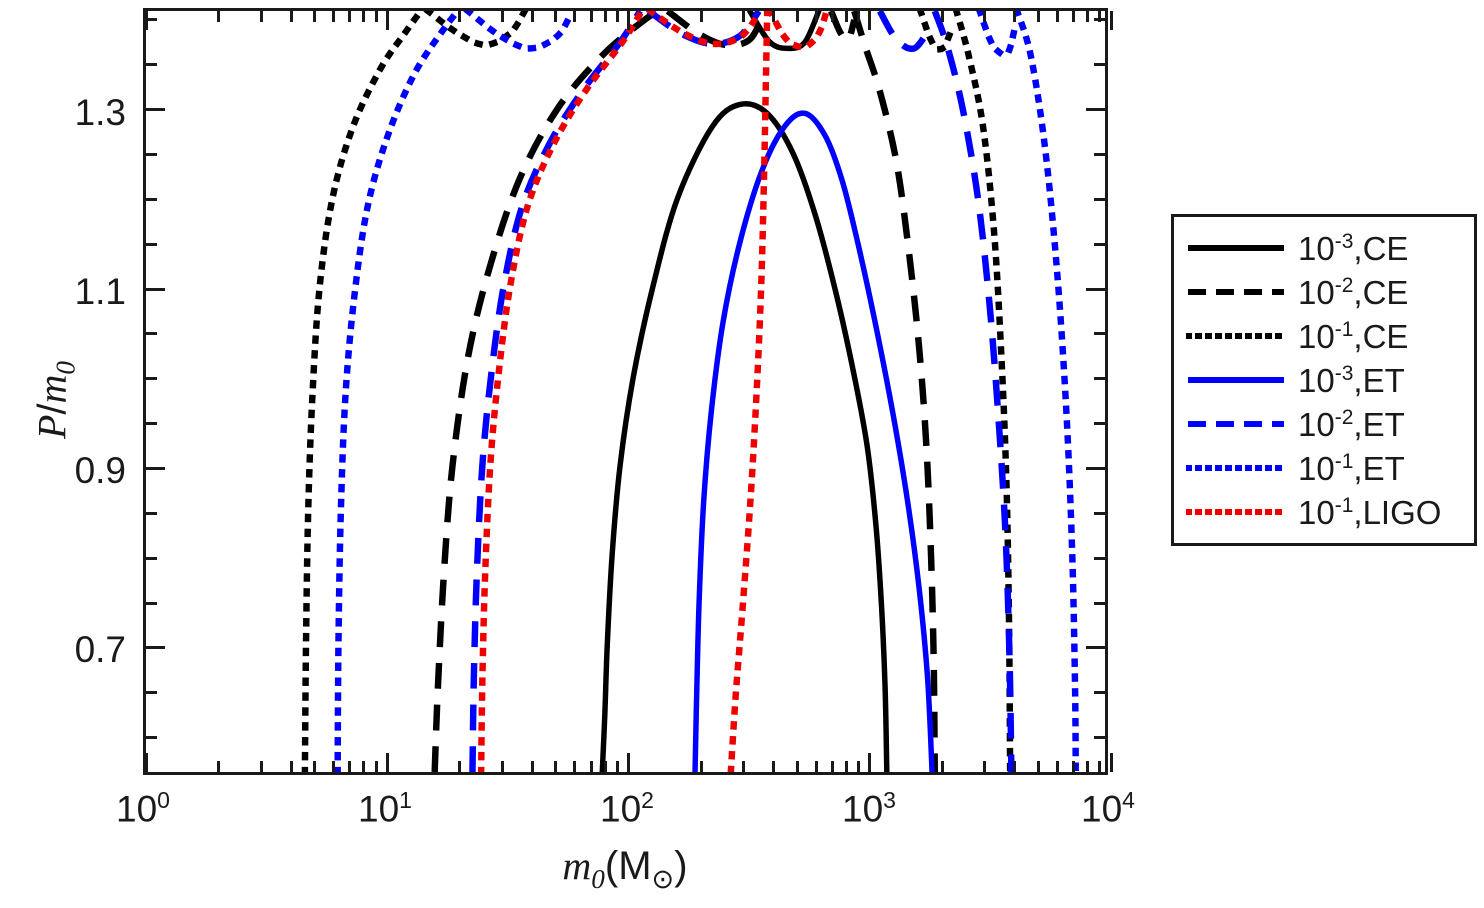 The image size is (1484, 908). What do you see at coordinates (869, 808) in the screenshot?
I see `x-tick-label-4: 10³` at bounding box center [869, 808].